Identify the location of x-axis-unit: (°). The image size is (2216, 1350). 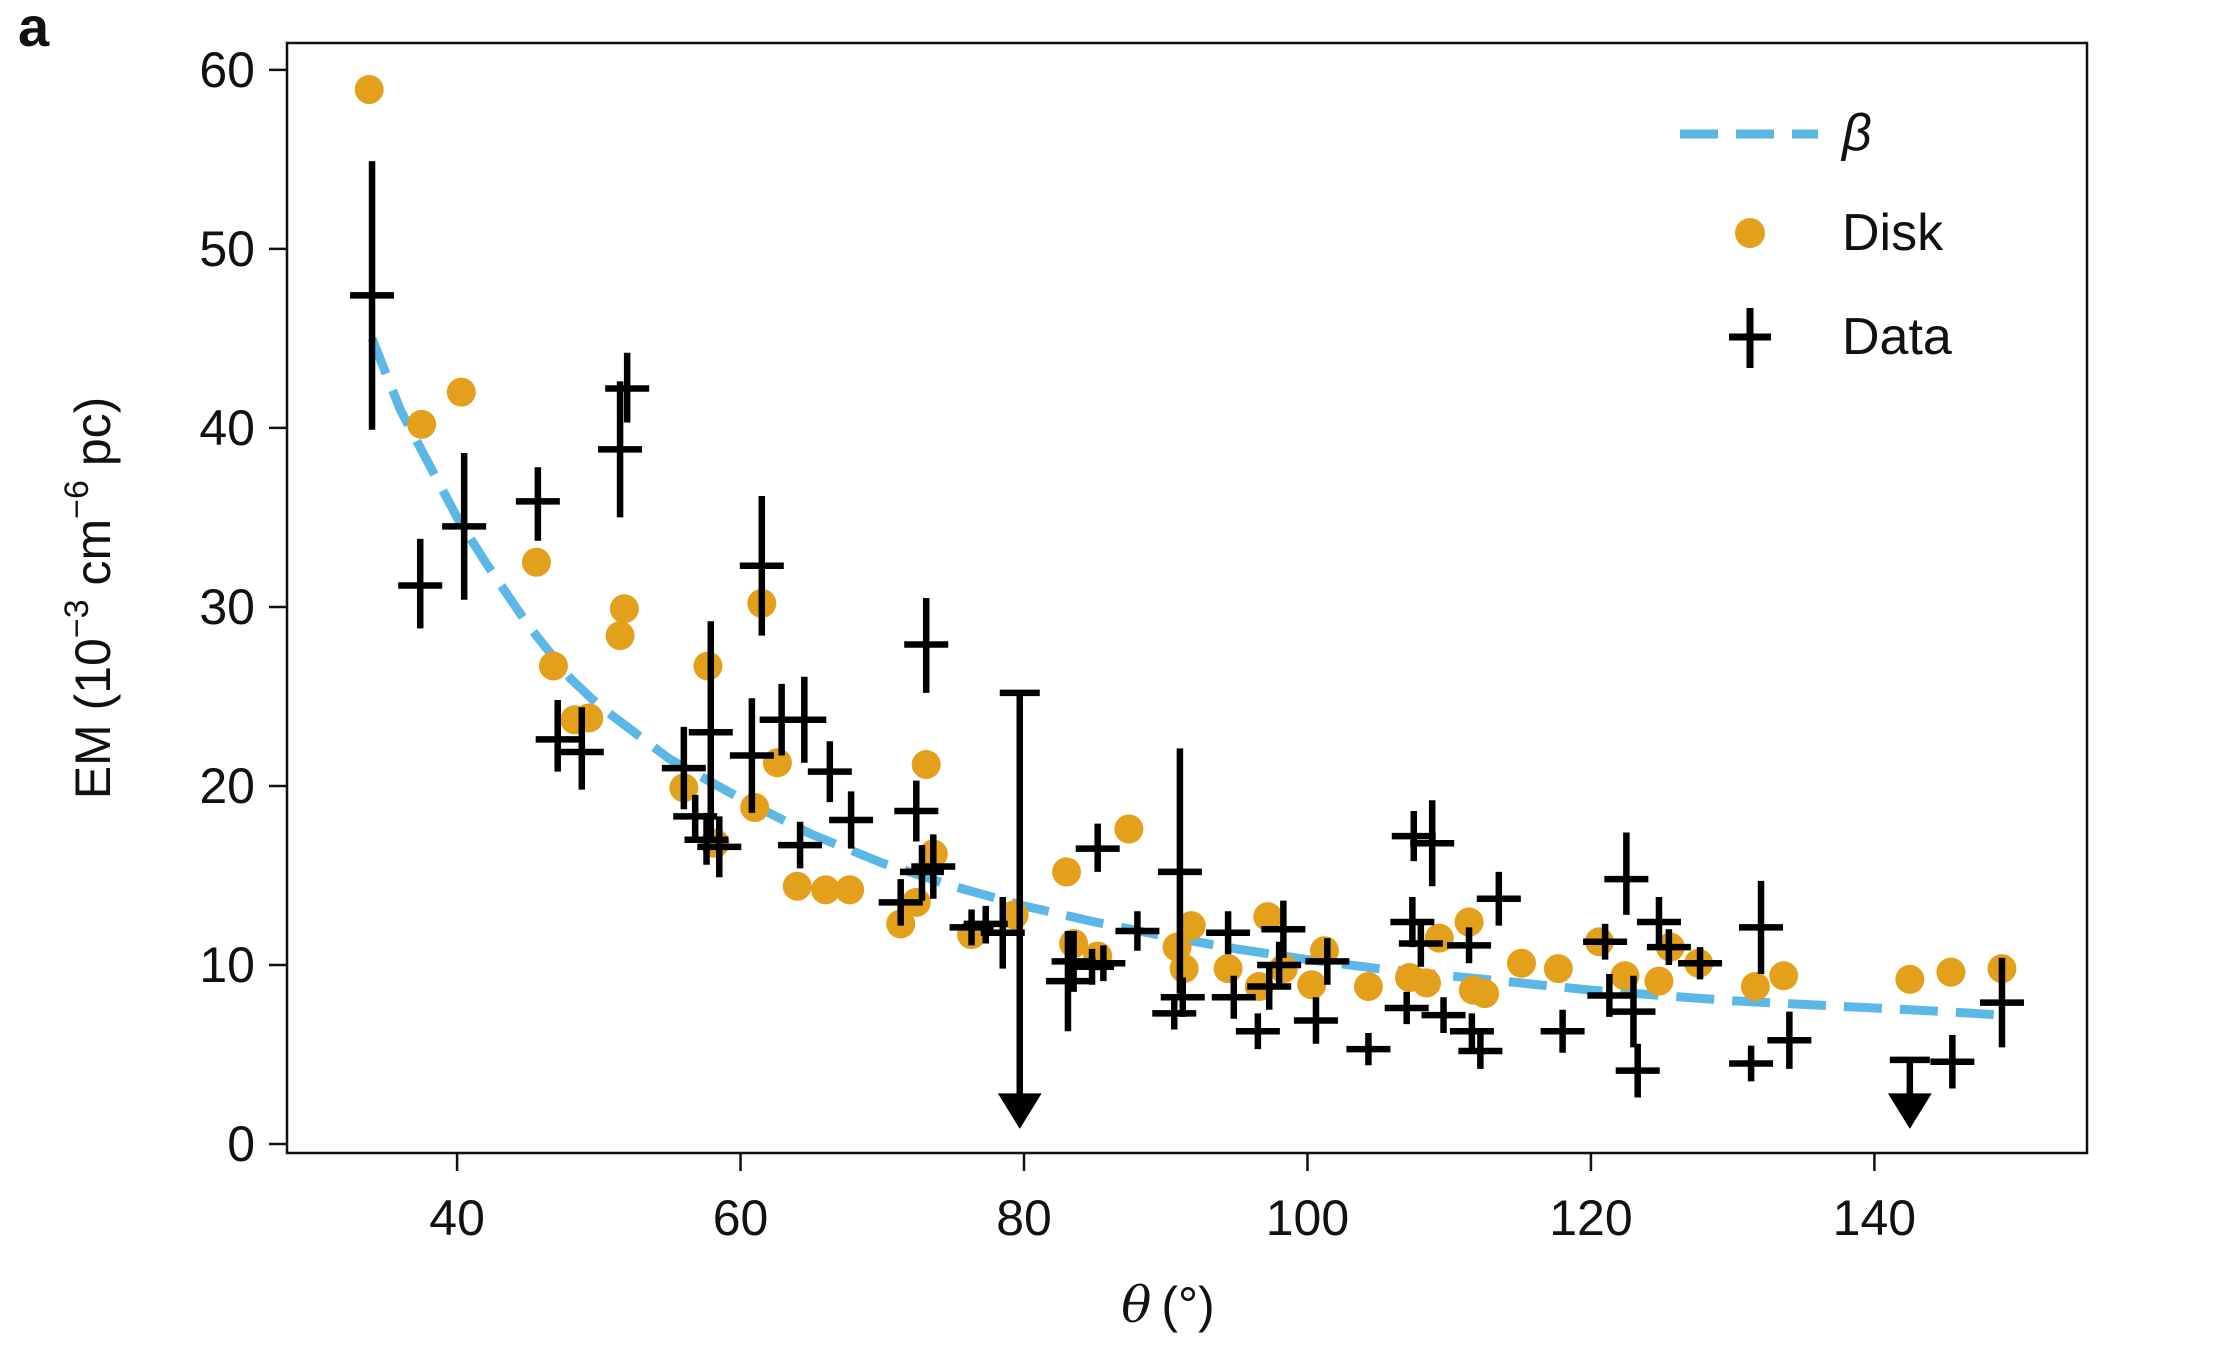
(1187, 1305).